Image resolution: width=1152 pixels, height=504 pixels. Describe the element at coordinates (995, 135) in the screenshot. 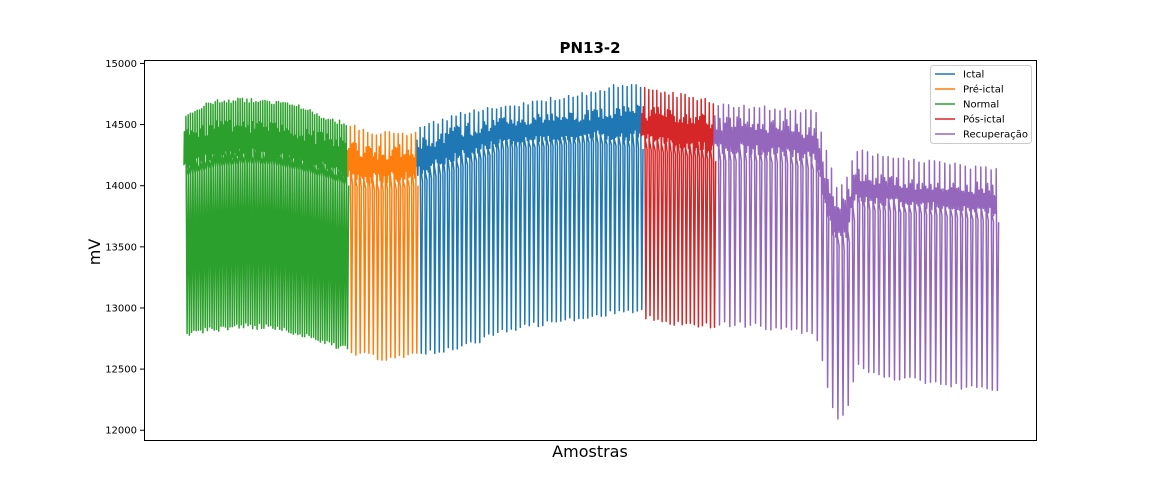

I see `legend-label: Recuperação` at that location.